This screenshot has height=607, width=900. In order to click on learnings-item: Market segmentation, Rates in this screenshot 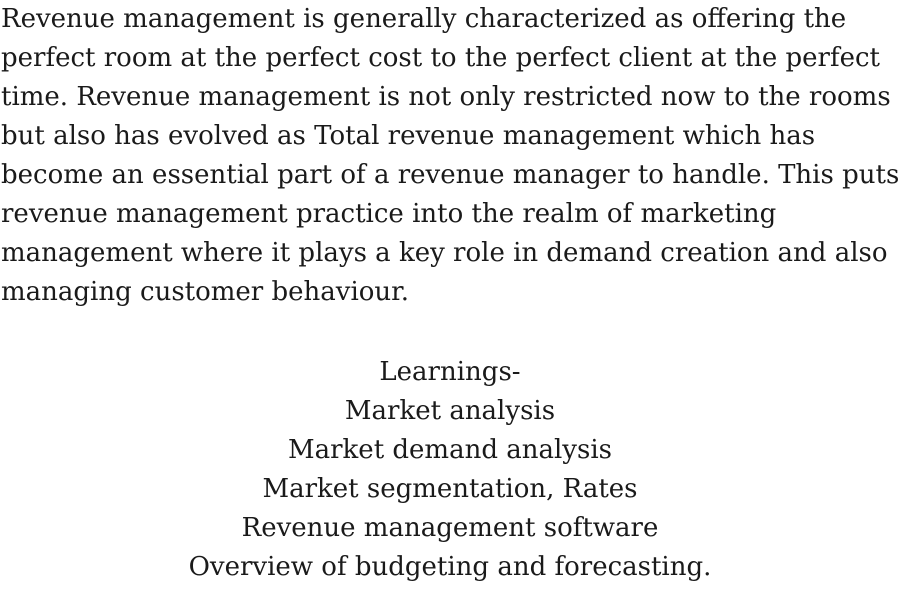, I will do `click(450, 489)`.